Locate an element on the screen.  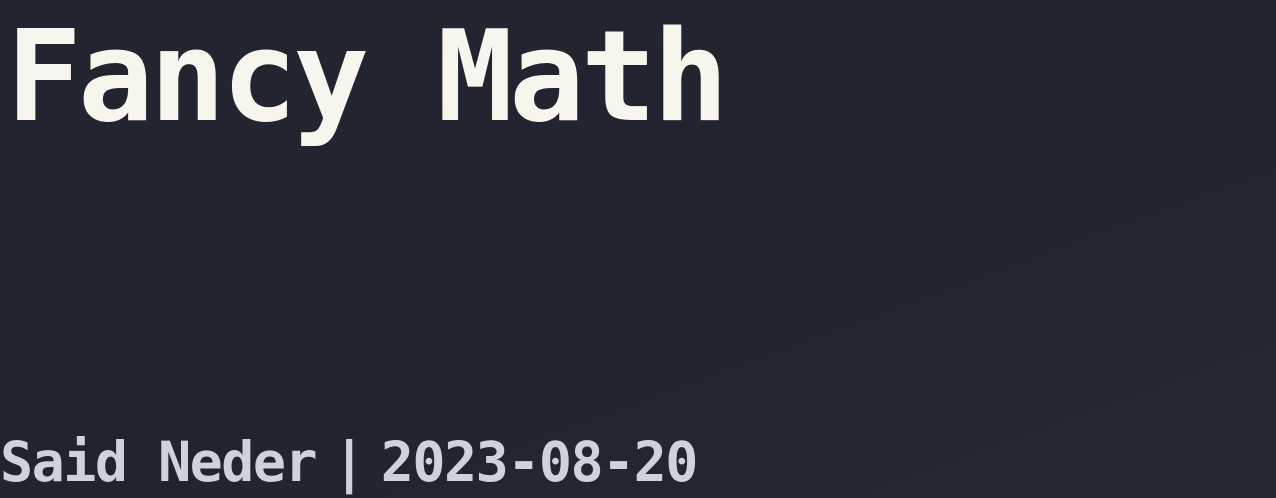
author-name: Said Neder is located at coordinates (159, 462).